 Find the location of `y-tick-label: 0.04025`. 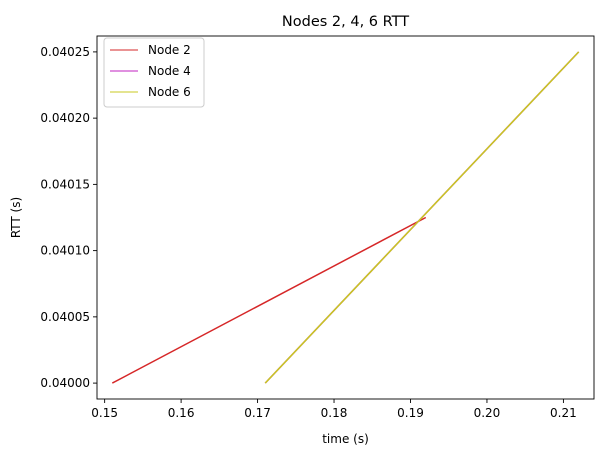

y-tick-label: 0.04025 is located at coordinates (65, 52).